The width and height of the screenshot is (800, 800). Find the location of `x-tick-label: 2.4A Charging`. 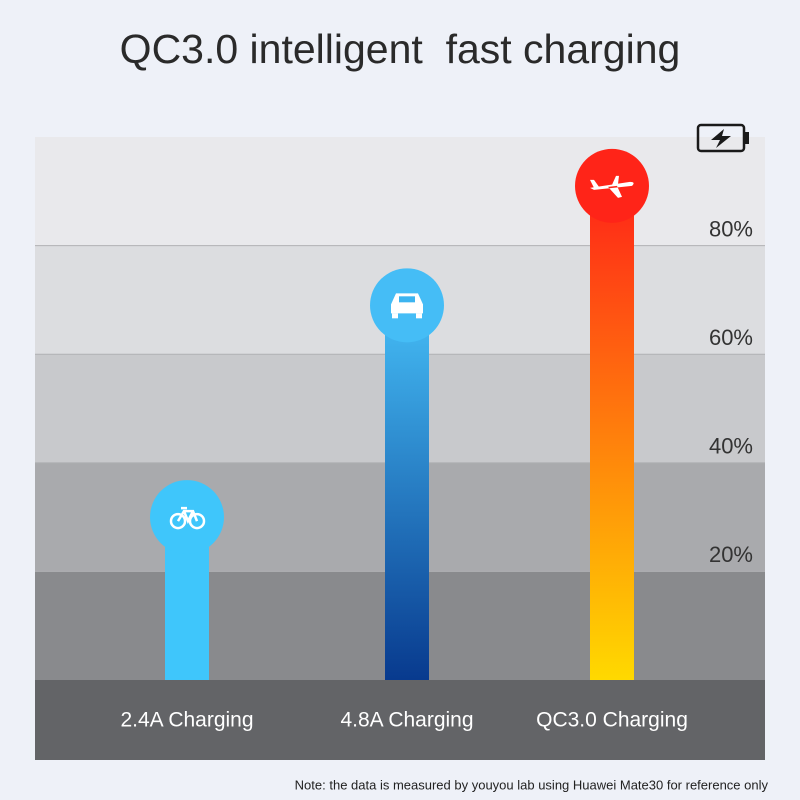

x-tick-label: 2.4A Charging is located at coordinates (186, 720).